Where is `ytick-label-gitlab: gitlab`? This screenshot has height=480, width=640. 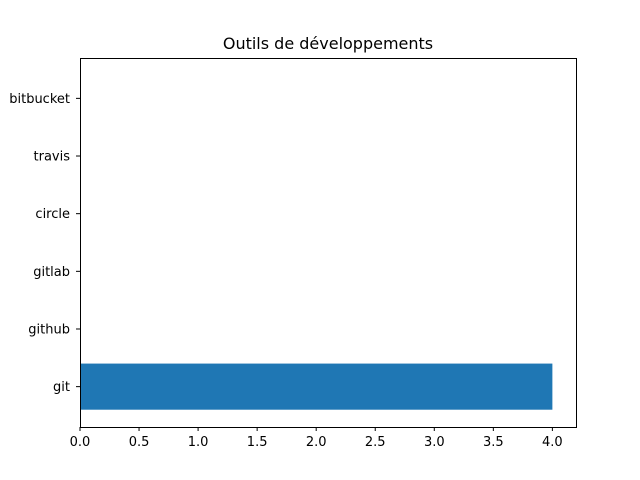
ytick-label-gitlab: gitlab is located at coordinates (51, 272).